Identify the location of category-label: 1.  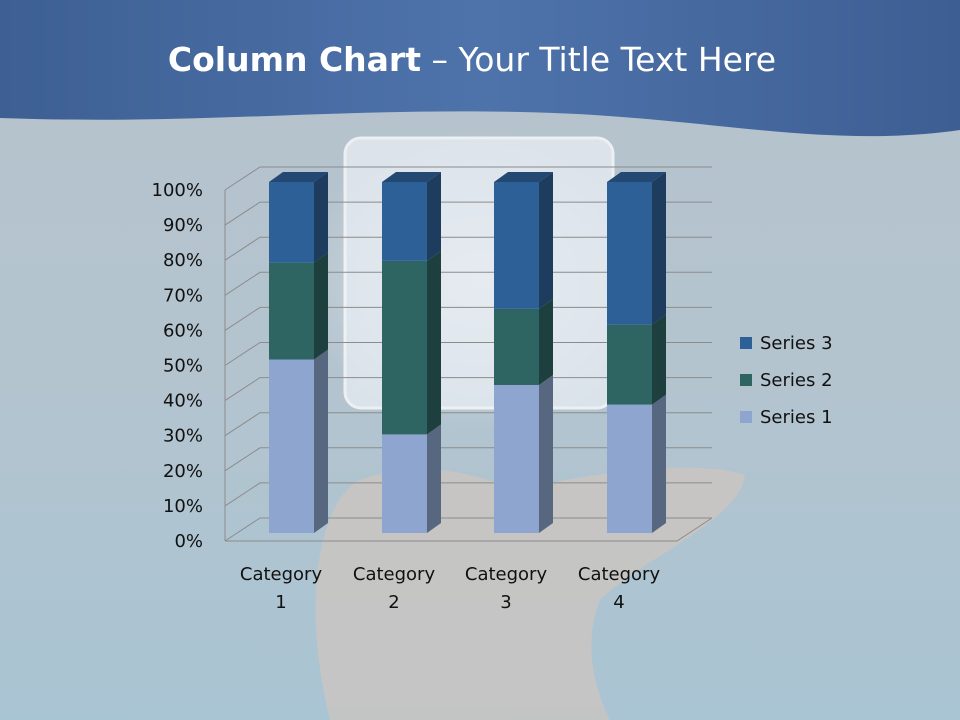
(280, 602).